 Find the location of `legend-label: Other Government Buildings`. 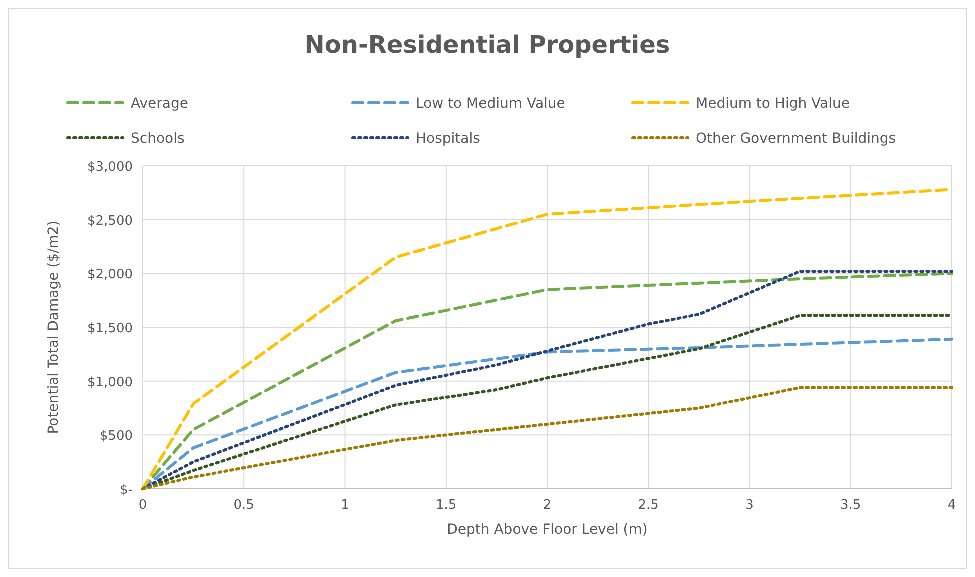

legend-label: Other Government Buildings is located at coordinates (796, 139).